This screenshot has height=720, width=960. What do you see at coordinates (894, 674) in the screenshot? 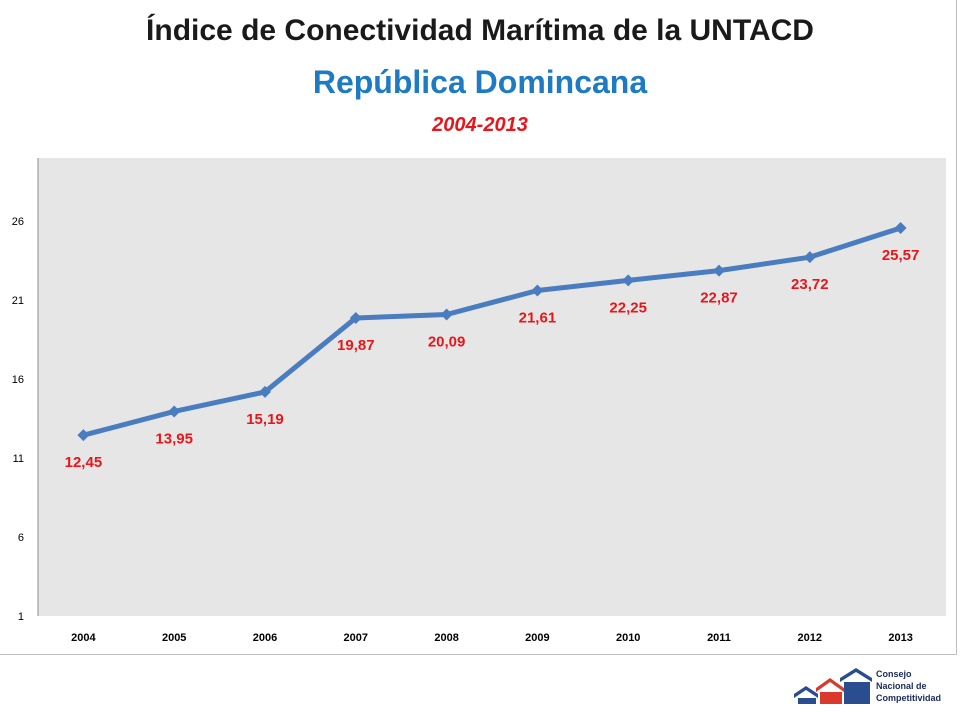
I see `logo-line-1: Consejo` at bounding box center [894, 674].